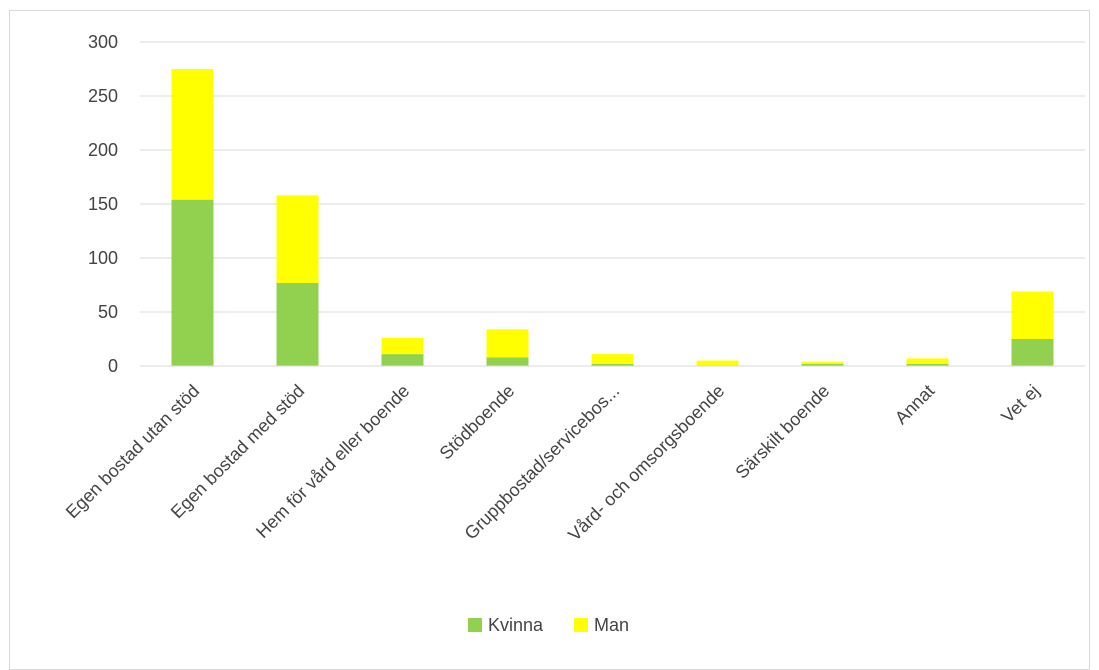 This screenshot has height=670, width=1099. What do you see at coordinates (475, 625) in the screenshot?
I see `legend-swatch-kvinna` at bounding box center [475, 625].